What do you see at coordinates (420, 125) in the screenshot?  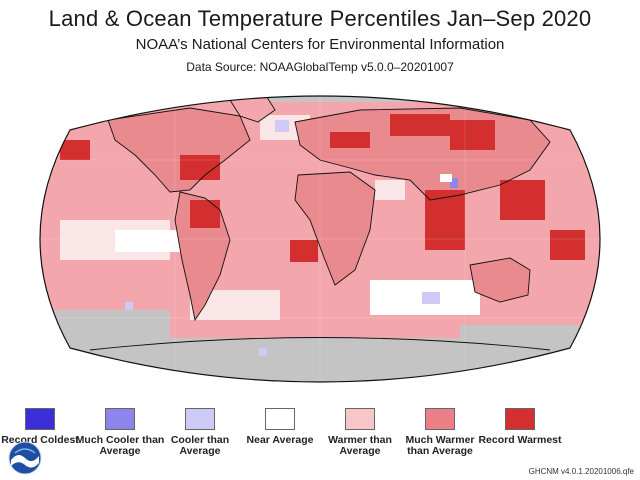 I see `siberia-record-warm` at bounding box center [420, 125].